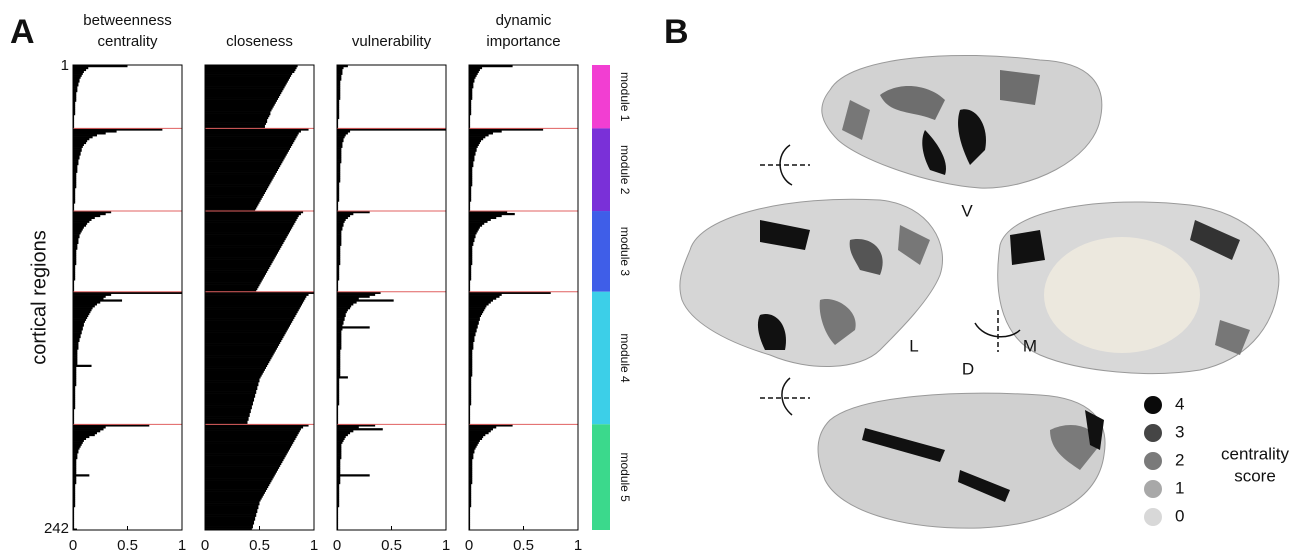  What do you see at coordinates (259, 41) in the screenshot?
I see `chart-title: closeness` at bounding box center [259, 41].